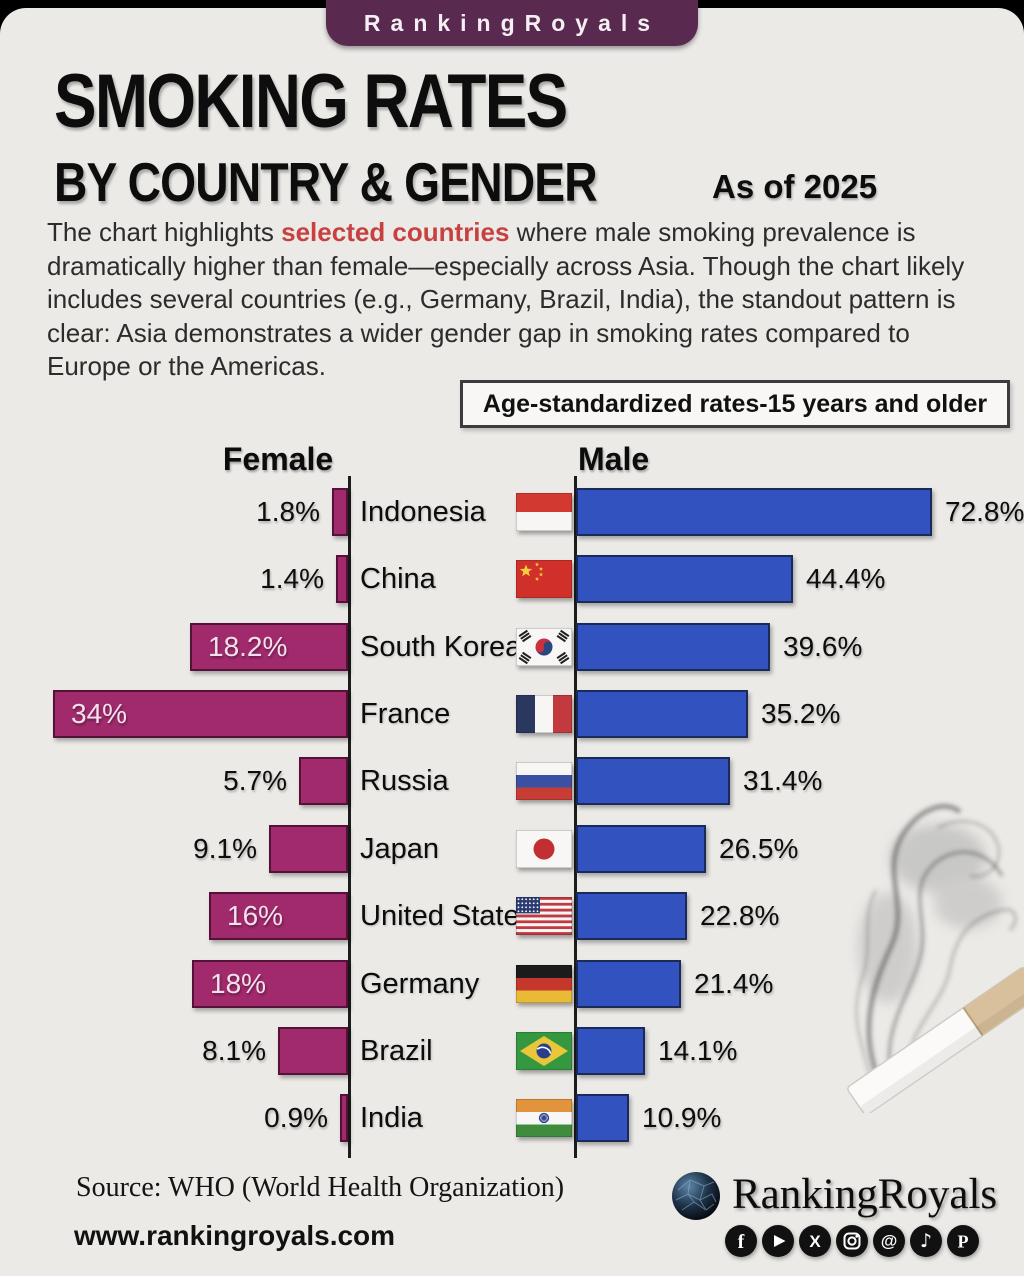 Image resolution: width=1024 pixels, height=1276 pixels. I want to click on cigarette-smoke-art, so click(935, 958).